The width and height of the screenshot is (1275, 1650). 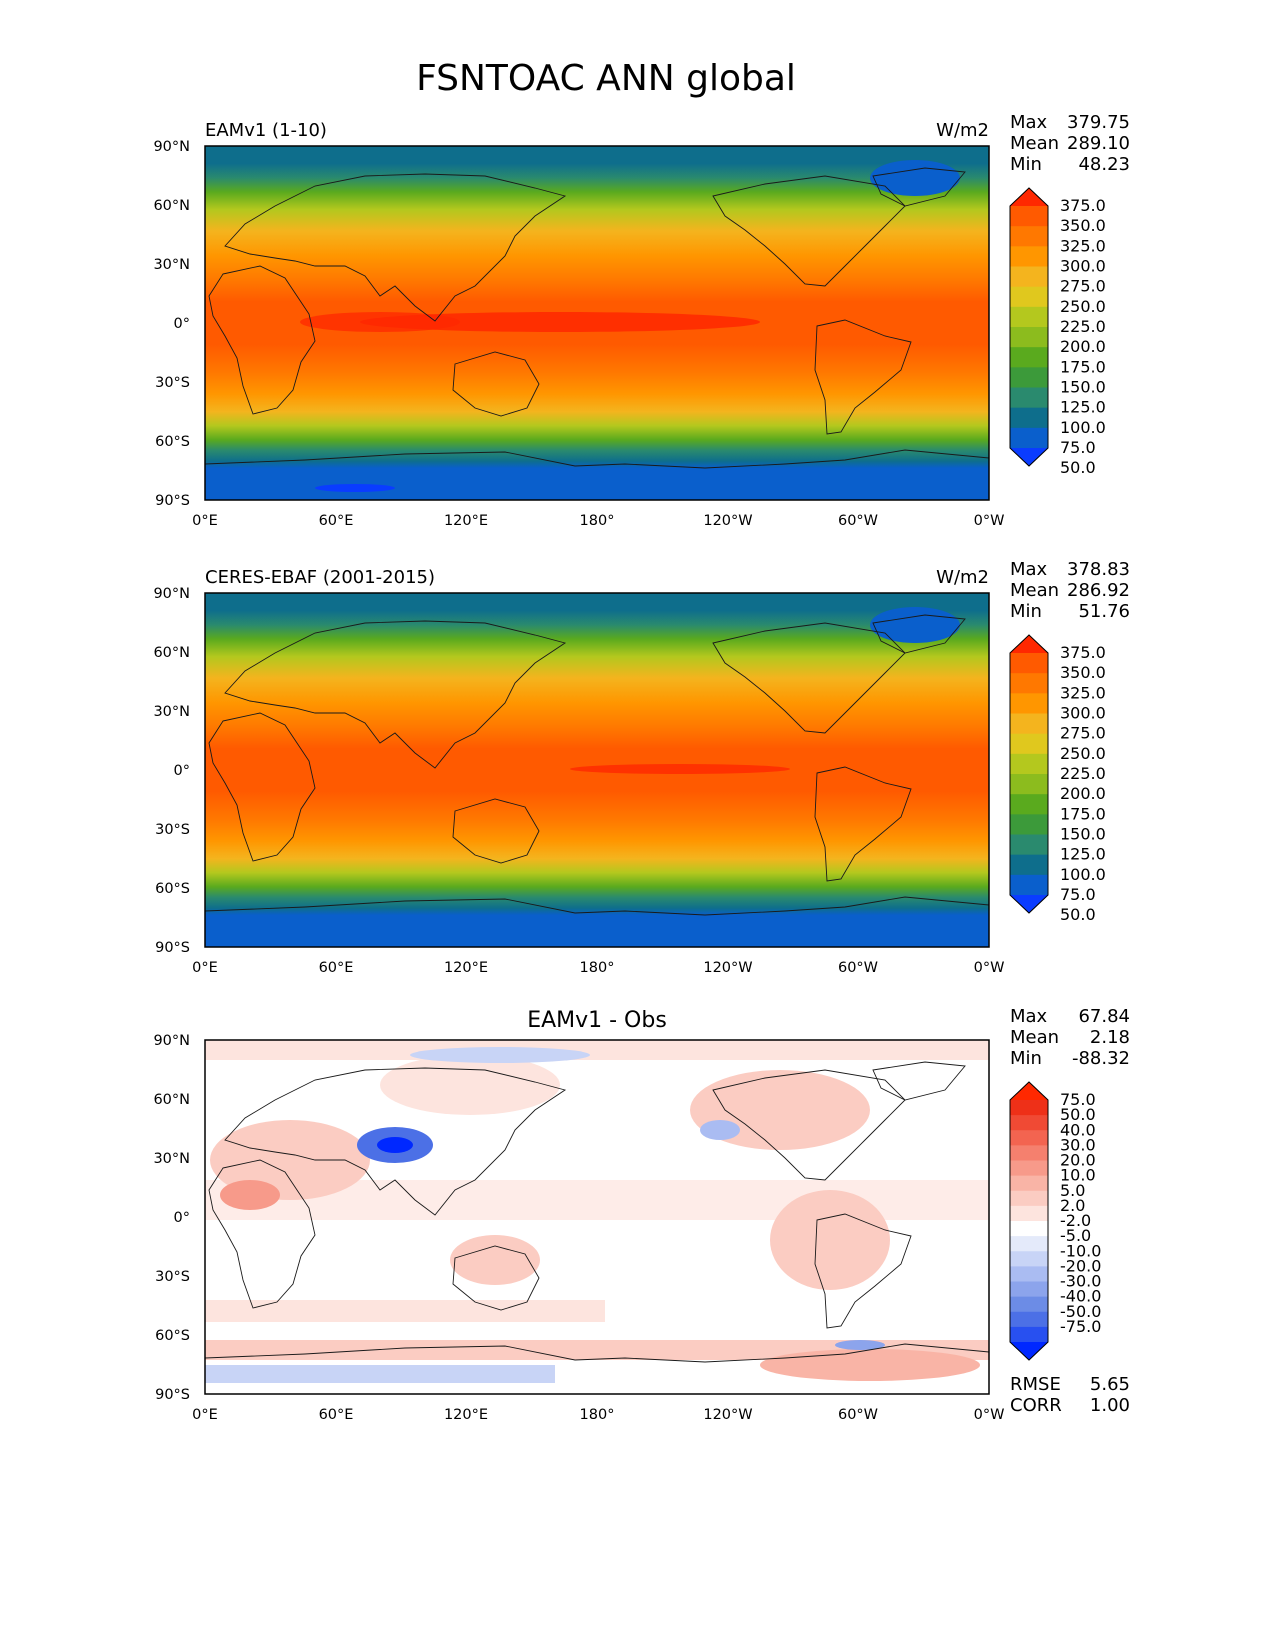 I want to click on stat-value: 289.10, so click(x=1098, y=143).